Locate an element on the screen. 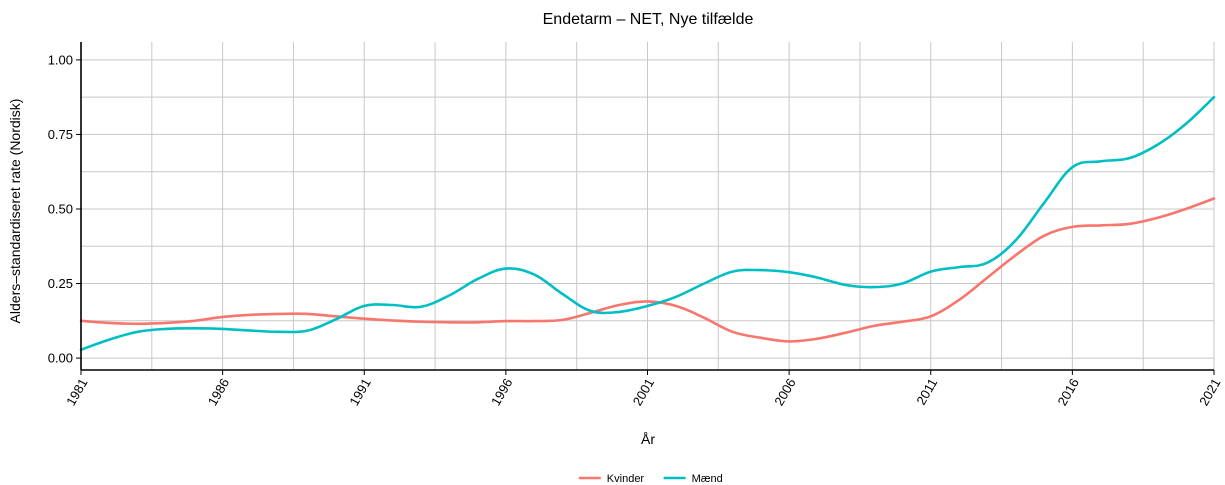 Image resolution: width=1225 pixels, height=485 pixels. x-tick-label: 1986 is located at coordinates (218, 392).